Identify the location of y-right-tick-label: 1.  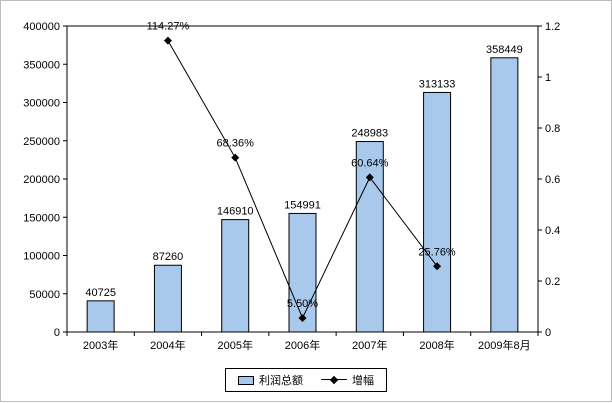
(548, 78).